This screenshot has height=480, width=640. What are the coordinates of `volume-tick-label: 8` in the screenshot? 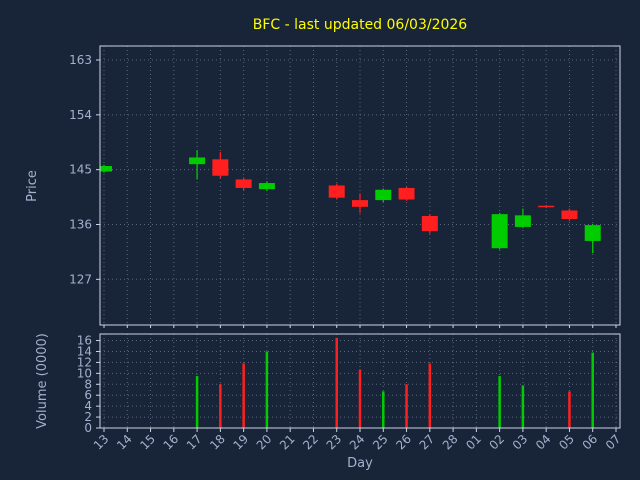 It's located at (88, 384).